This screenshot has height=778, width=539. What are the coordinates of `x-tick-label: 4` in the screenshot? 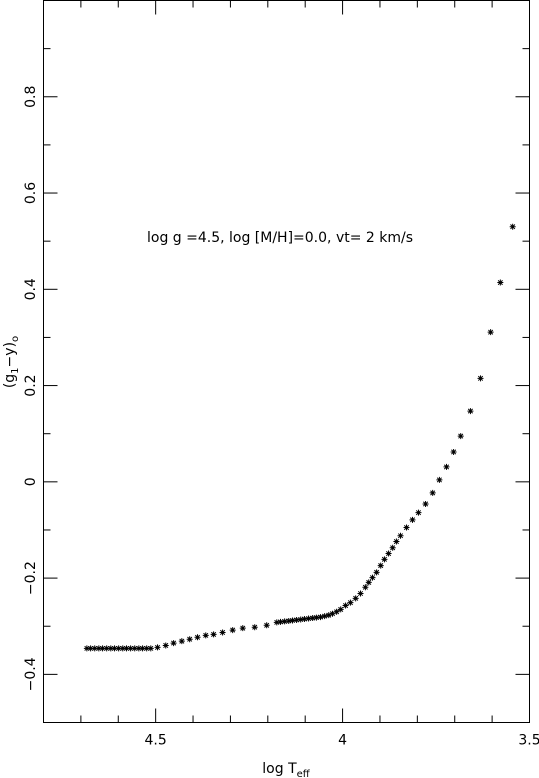 It's located at (342, 741).